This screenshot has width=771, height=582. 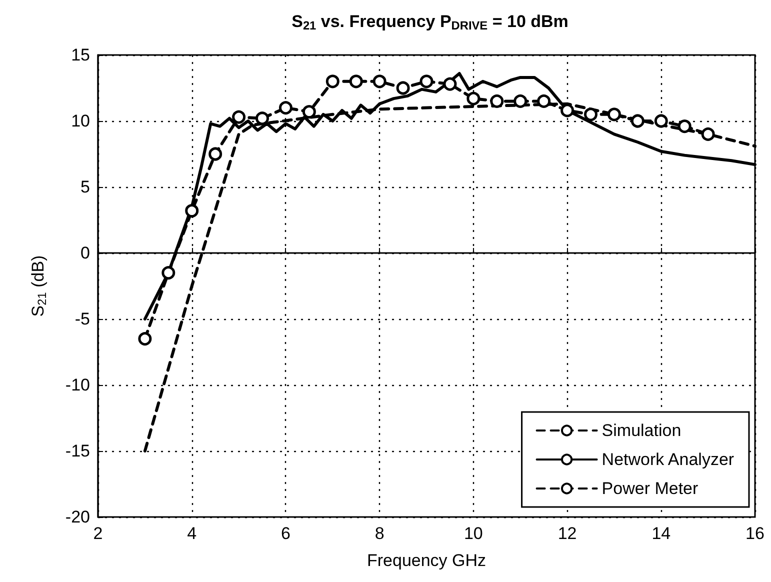 I want to click on y-tick-label: 5, so click(x=85, y=187).